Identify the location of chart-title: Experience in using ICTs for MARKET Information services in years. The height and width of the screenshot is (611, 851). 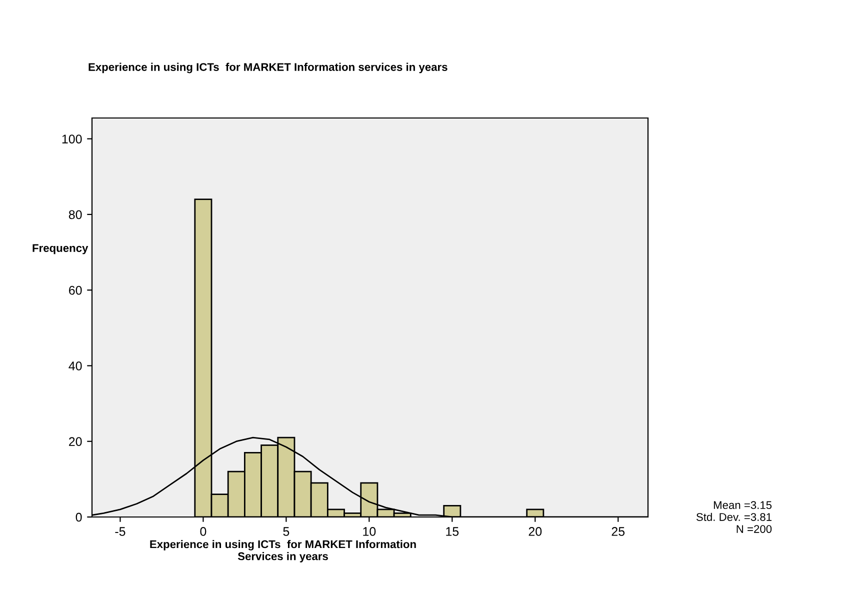
(268, 68).